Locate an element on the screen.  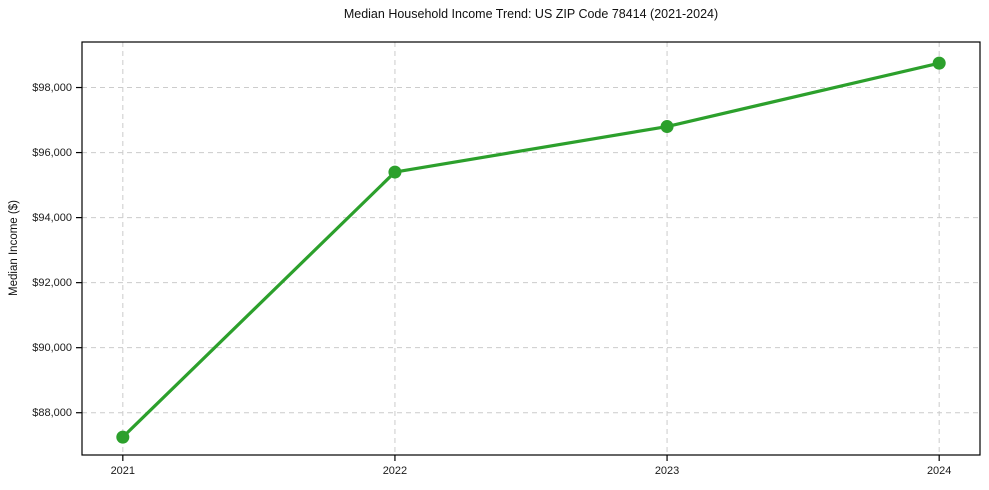
y-tick-label: $90,000 is located at coordinates (52, 348).